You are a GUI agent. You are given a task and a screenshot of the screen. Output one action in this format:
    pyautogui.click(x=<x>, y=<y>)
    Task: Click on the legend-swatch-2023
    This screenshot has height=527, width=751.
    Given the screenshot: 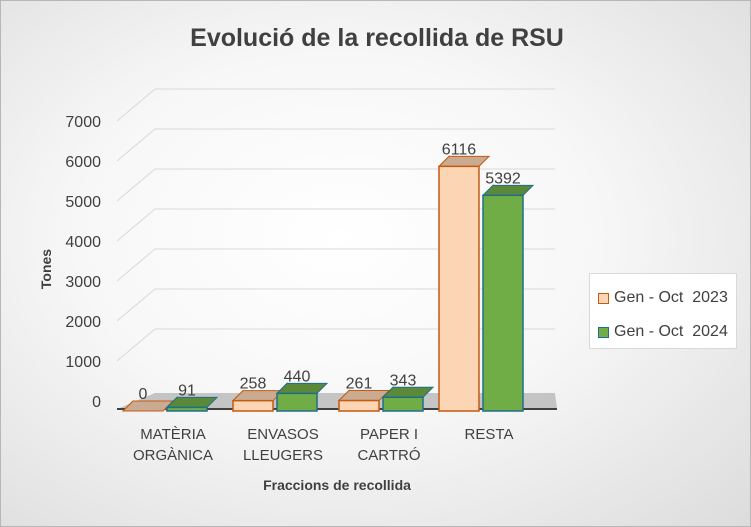 What is the action you would take?
    pyautogui.click(x=603, y=298)
    